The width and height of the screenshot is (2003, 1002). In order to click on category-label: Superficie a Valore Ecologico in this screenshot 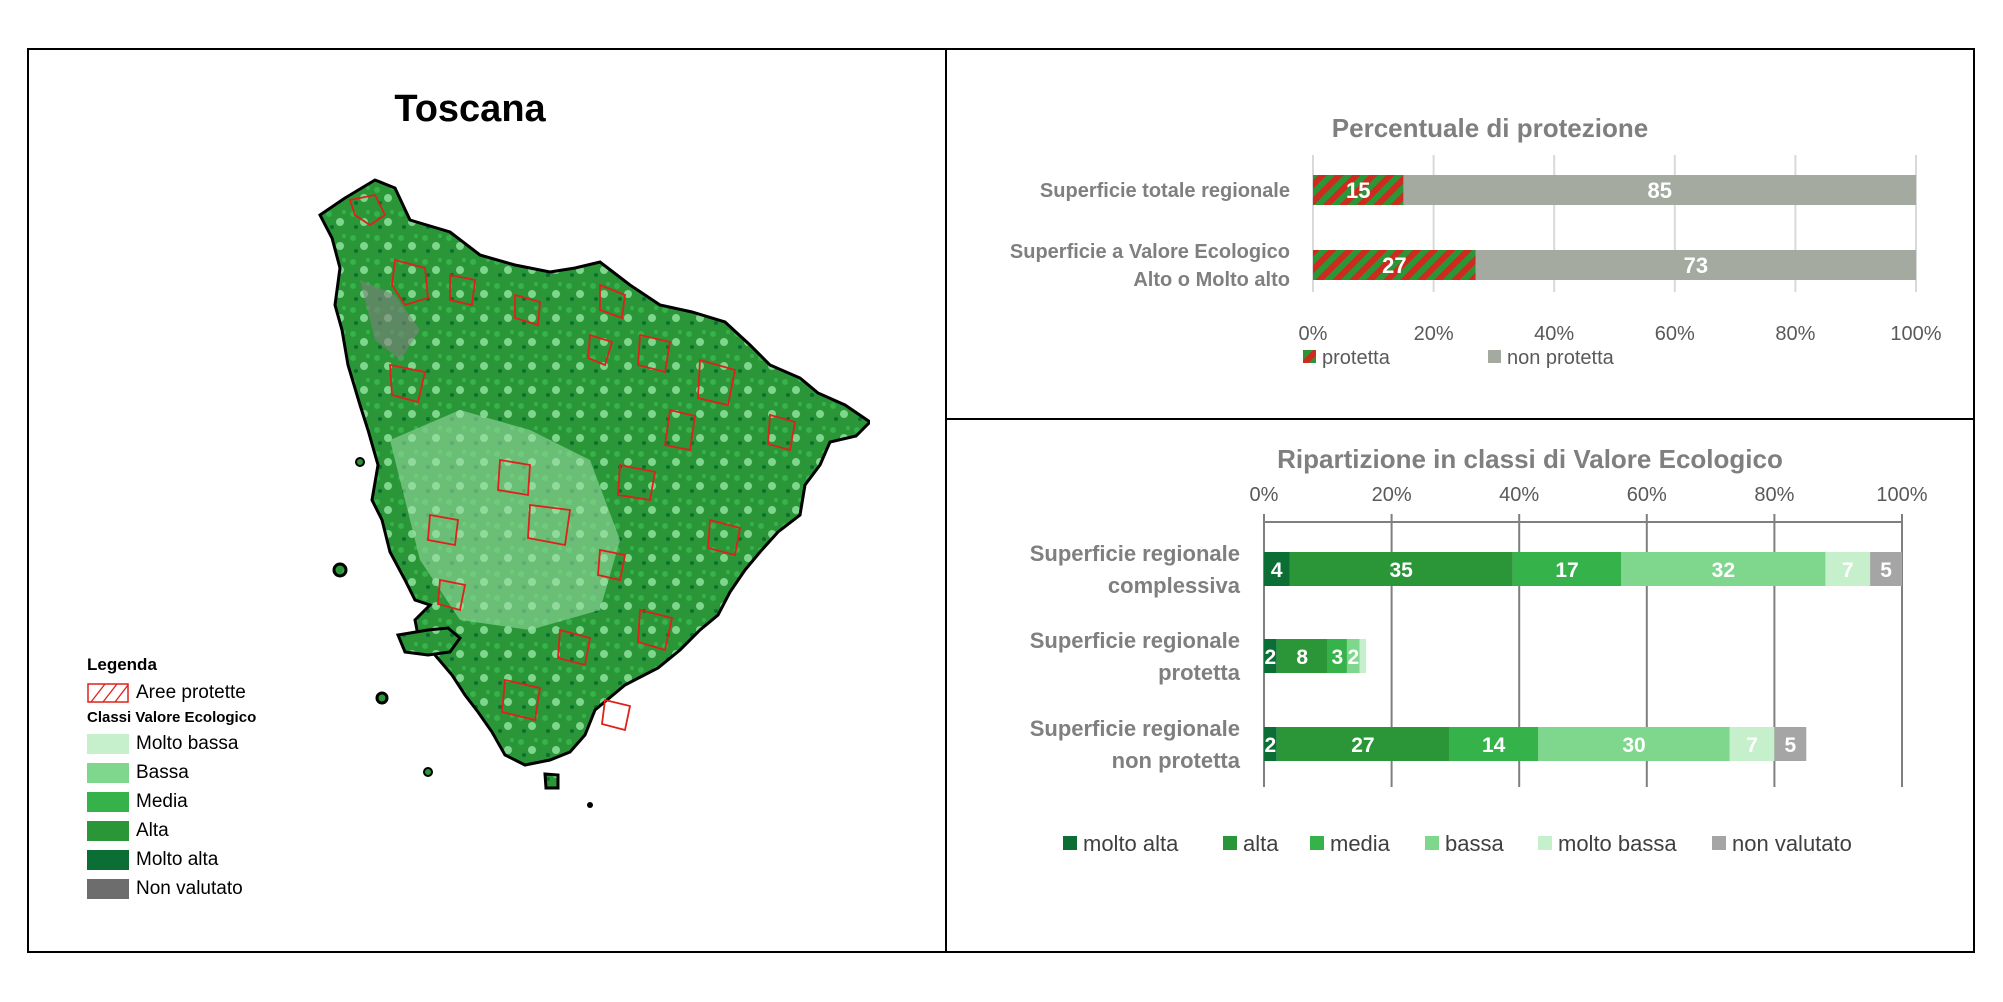, I will do `click(1150, 252)`.